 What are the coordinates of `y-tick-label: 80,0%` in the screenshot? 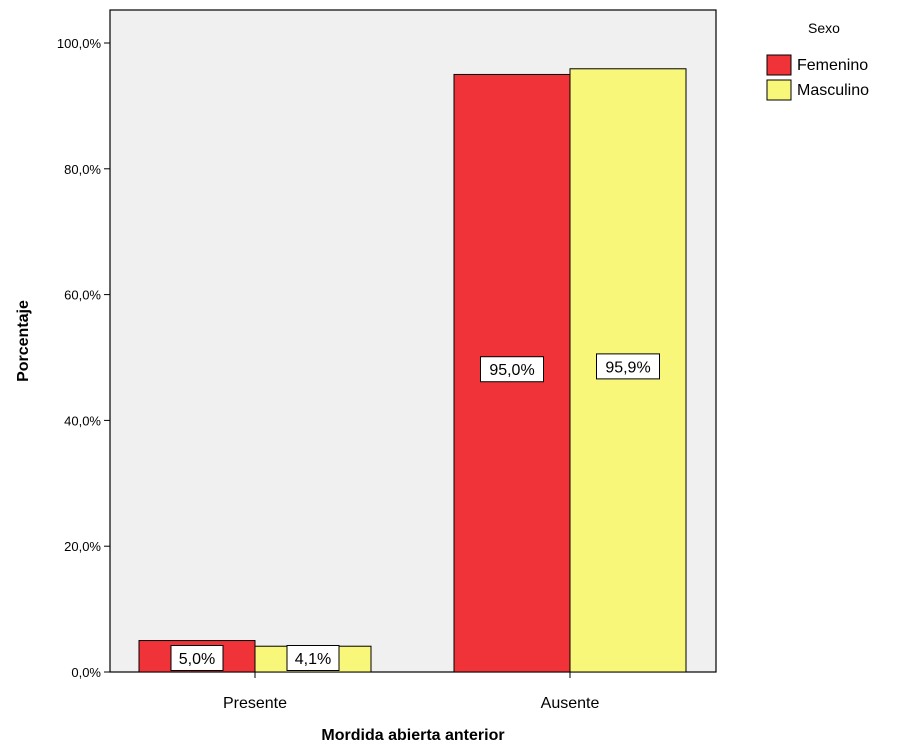 It's located at (82, 169).